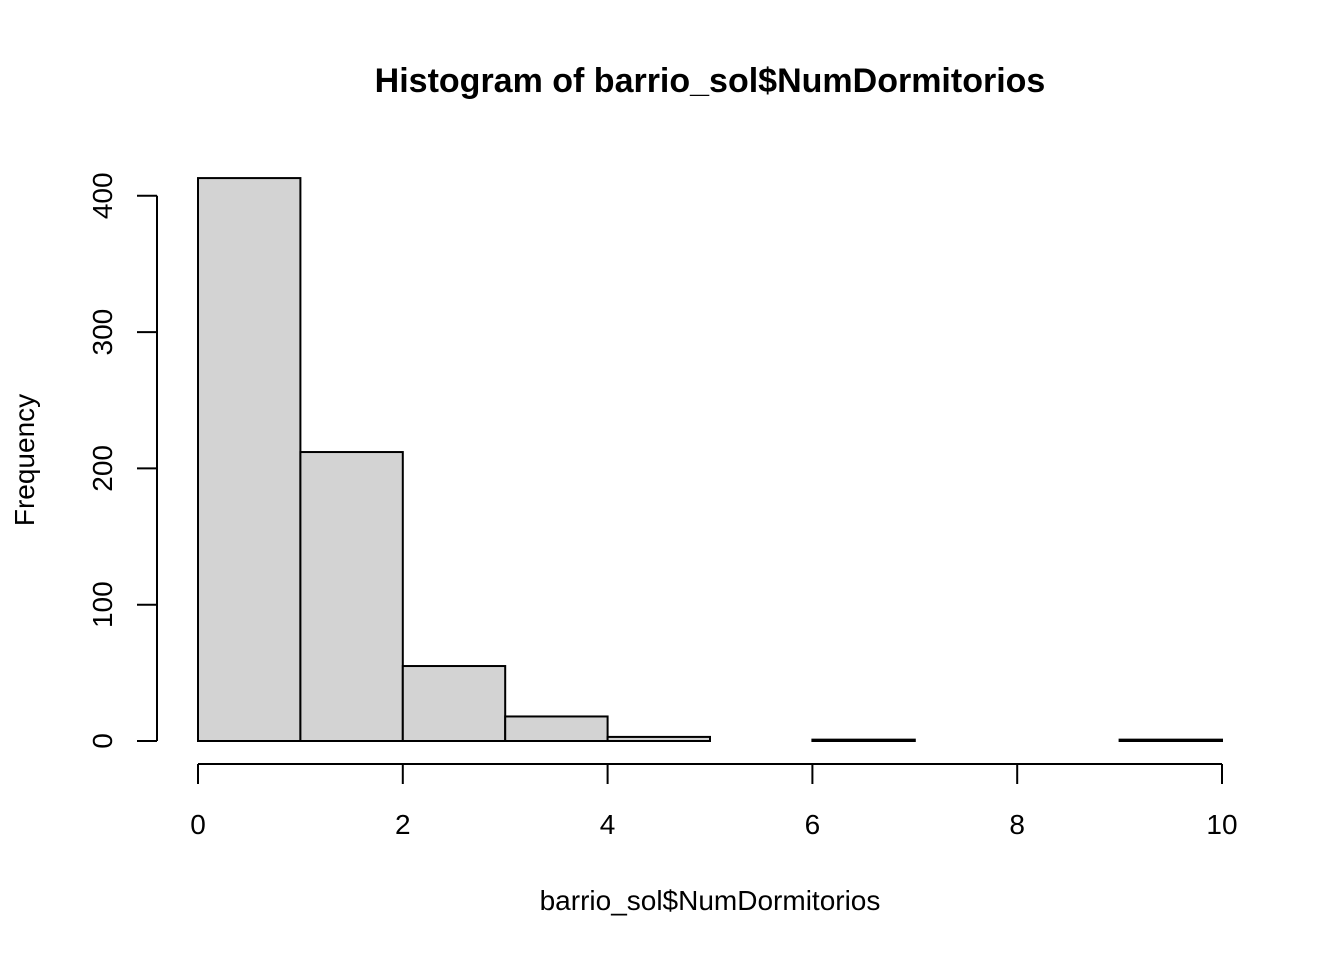 The width and height of the screenshot is (1344, 960). Describe the element at coordinates (403, 824) in the screenshot. I see `x-tick-label-1: 2` at that location.